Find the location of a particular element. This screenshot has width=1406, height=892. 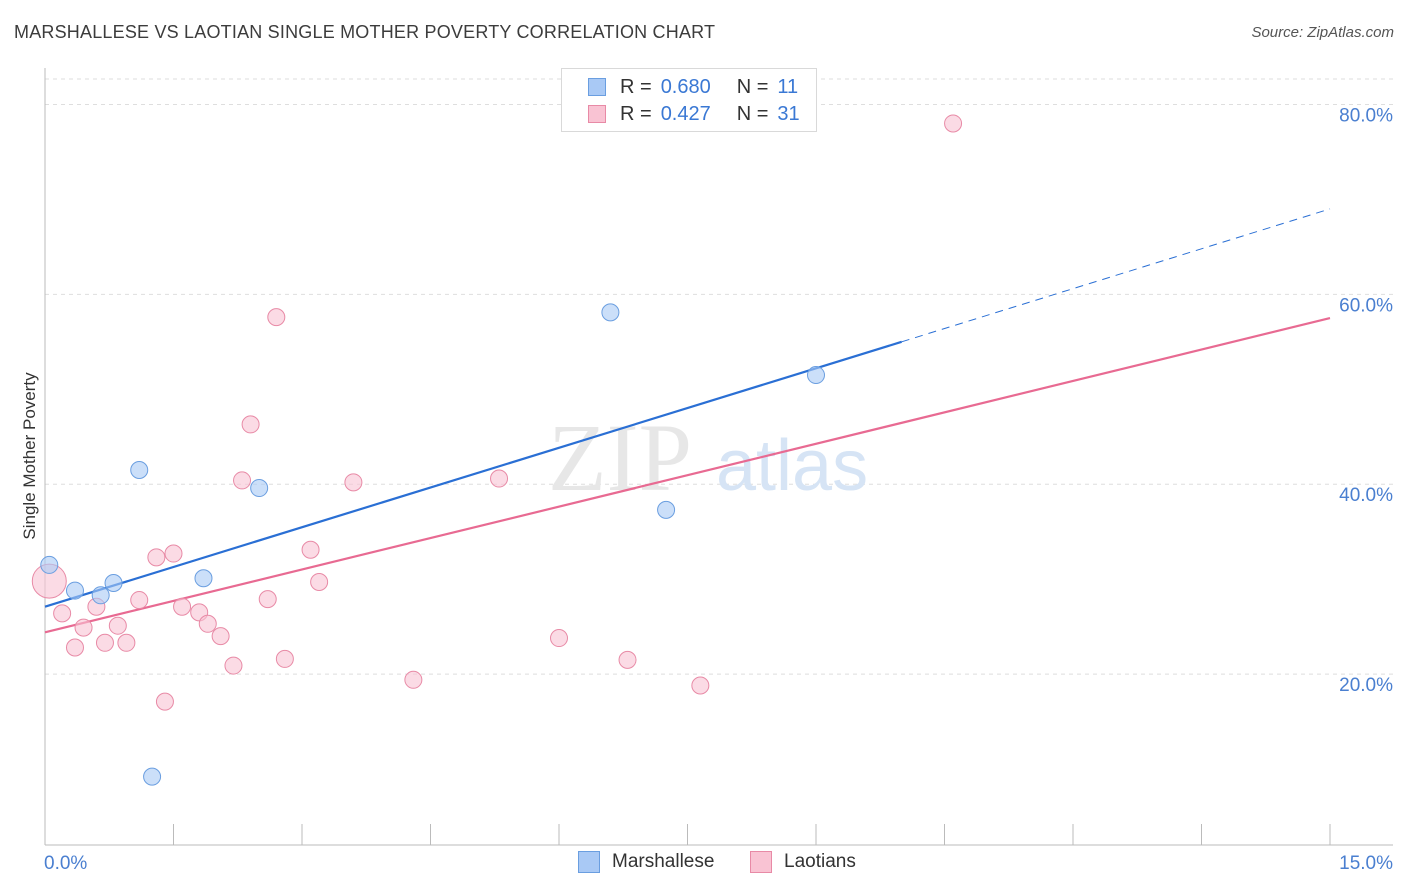

watermark-zip: ZIP is located at coordinates (620, 457).